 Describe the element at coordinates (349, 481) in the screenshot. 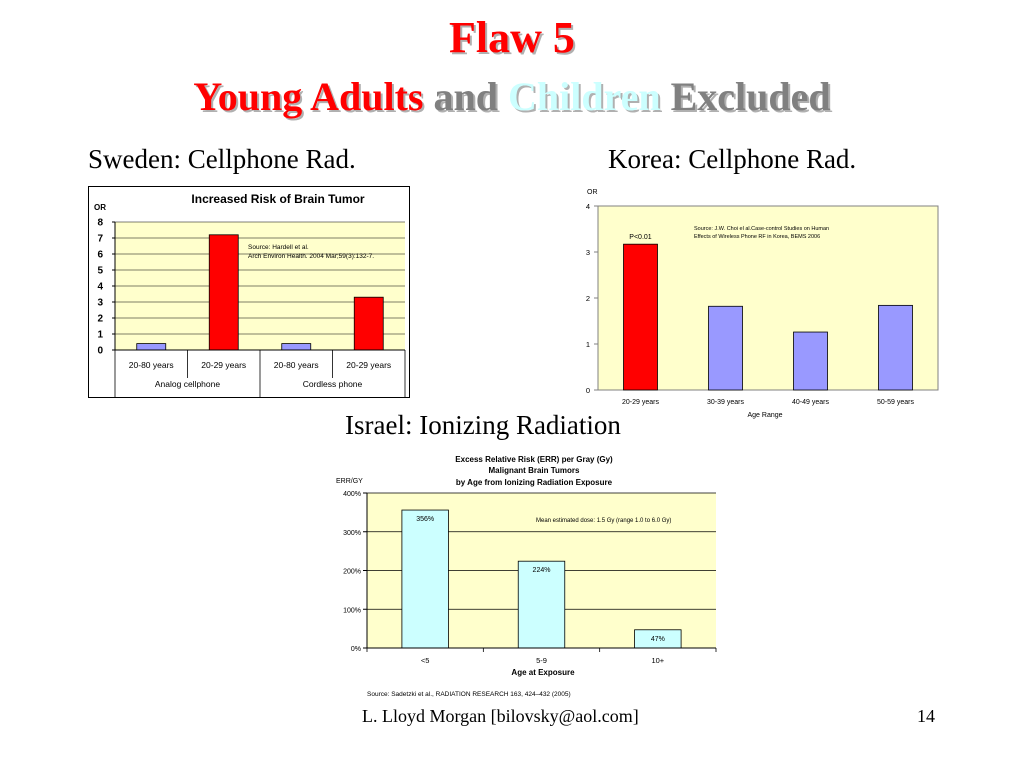

I see `israel-y-axis-label: ERR/GY` at that location.